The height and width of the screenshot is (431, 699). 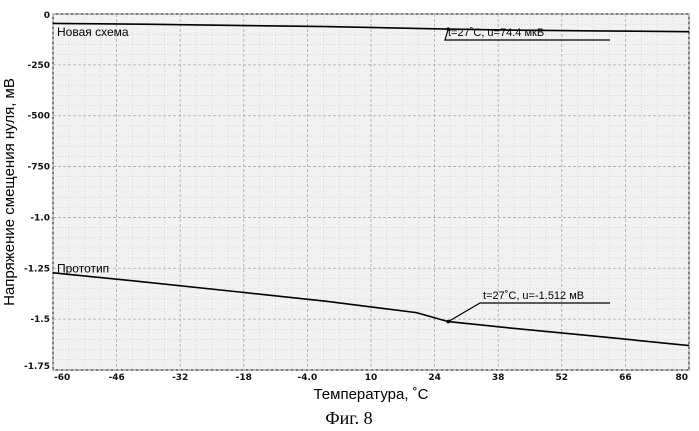 What do you see at coordinates (93, 32) in the screenshot?
I see `series-label: Новая схема` at bounding box center [93, 32].